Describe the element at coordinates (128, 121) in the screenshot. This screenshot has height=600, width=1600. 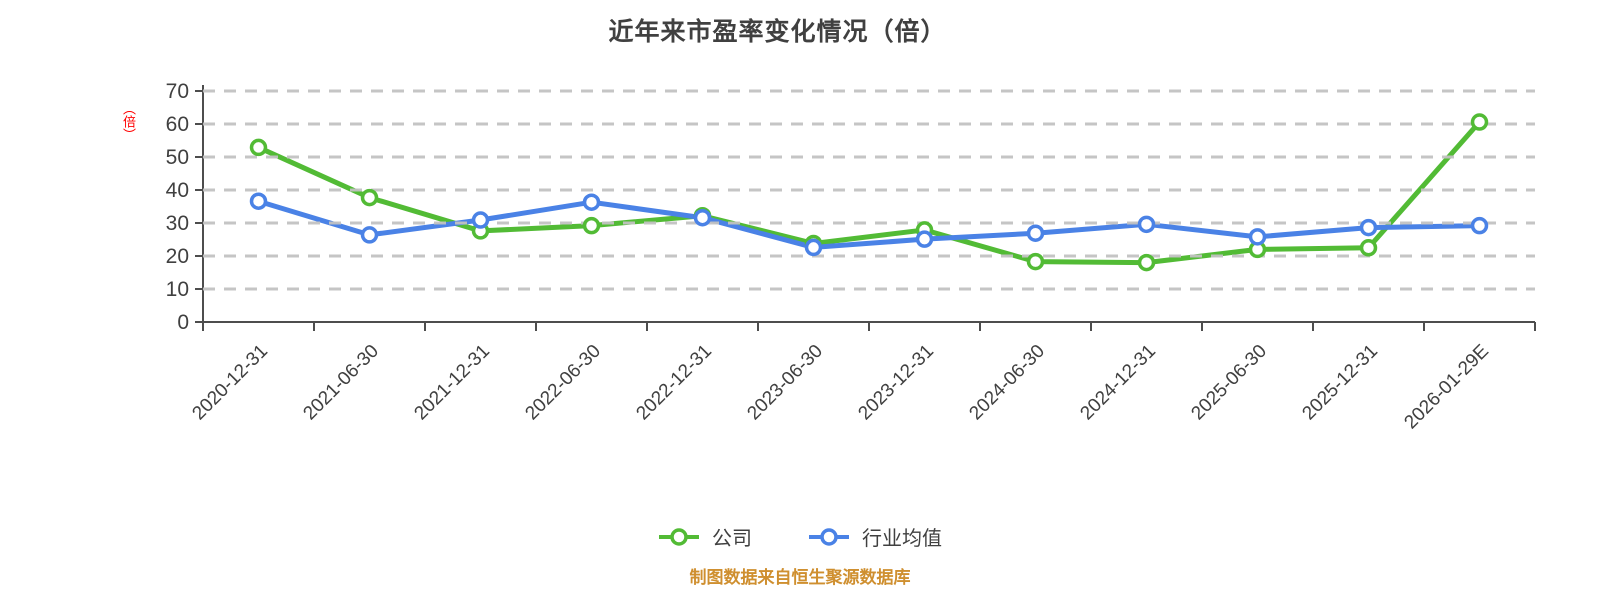
I see `y-axis-unit-label: （倍）` at that location.